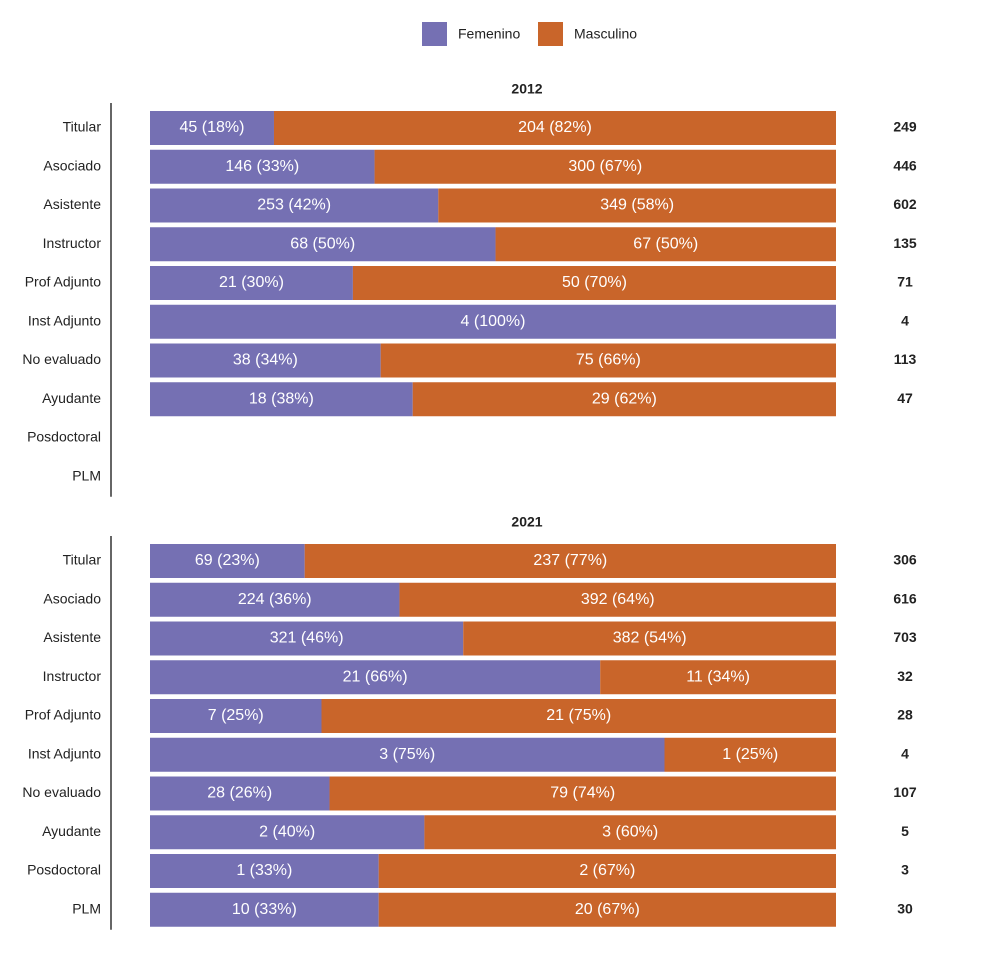 This screenshot has height=964, width=1000. Describe the element at coordinates (905, 165) in the screenshot. I see `total-label: 446` at that location.